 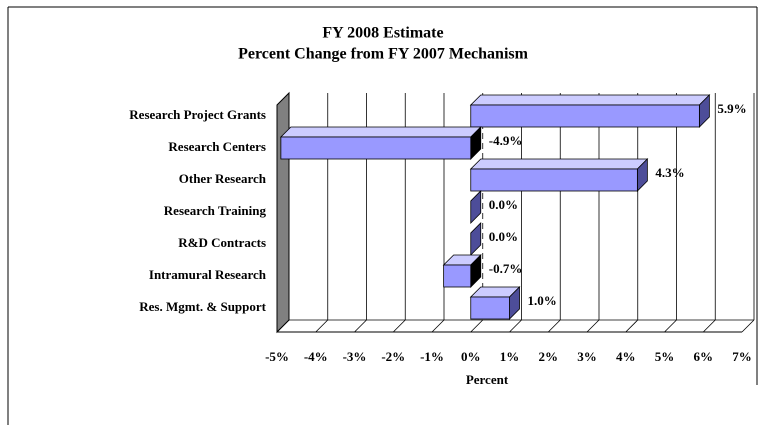 I want to click on x-tick-label: 1%, so click(x=510, y=356).